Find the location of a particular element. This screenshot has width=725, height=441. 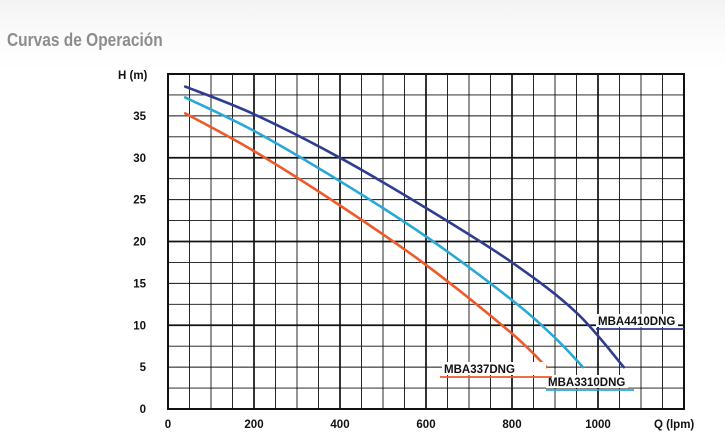

series-label-mba4410dng: MBA4410DNG is located at coordinates (636, 322).